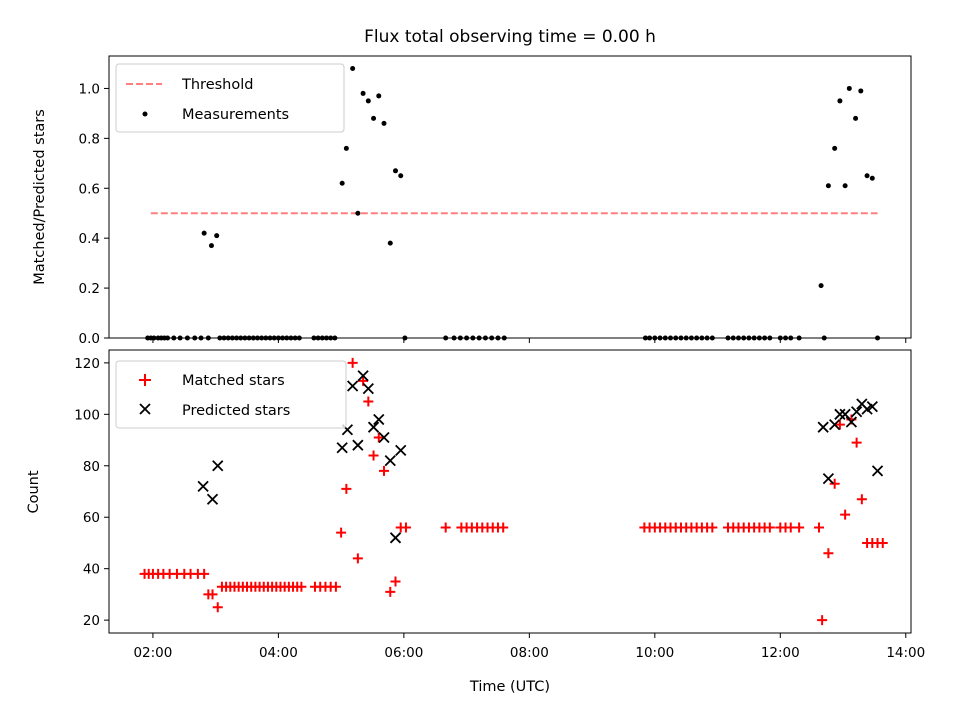  Describe the element at coordinates (40, 197) in the screenshot. I see `top-y-axis-label: Matched/Predicted stars` at that location.